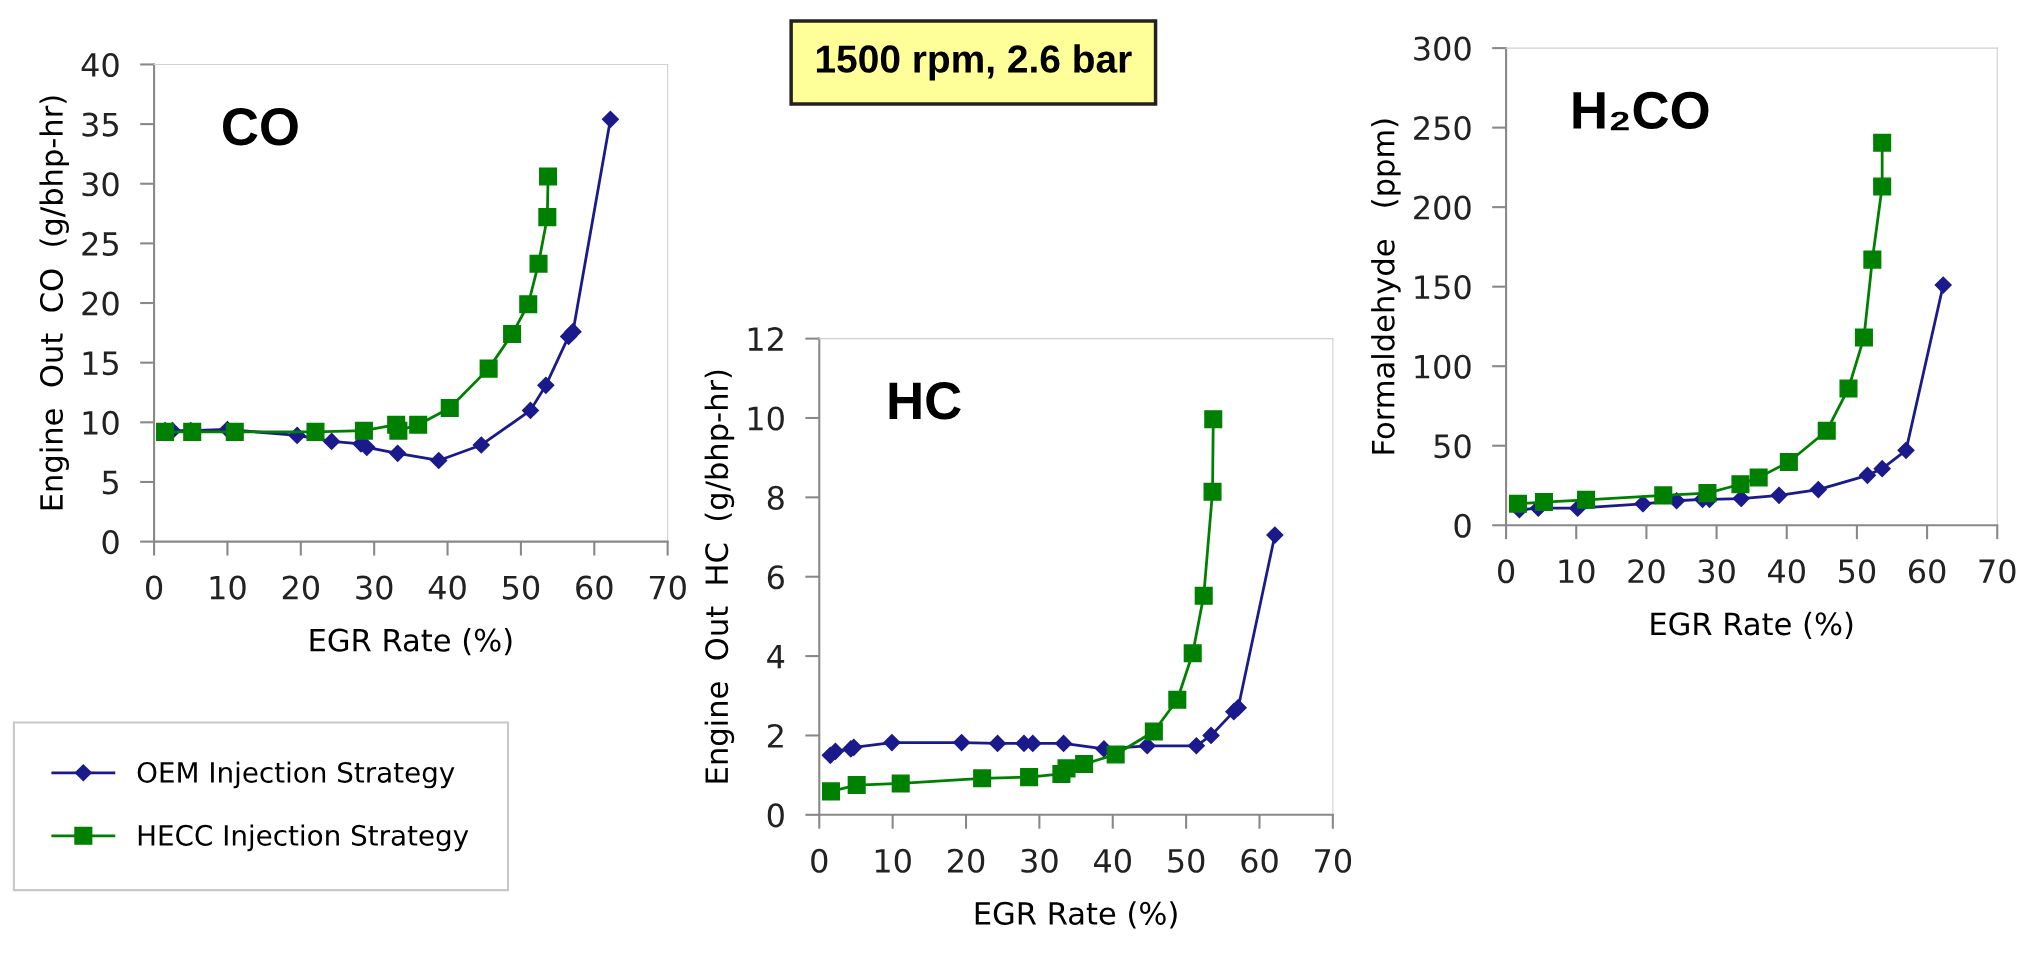  What do you see at coordinates (1443, 287) in the screenshot?
I see `y-tick-label: 150` at bounding box center [1443, 287].